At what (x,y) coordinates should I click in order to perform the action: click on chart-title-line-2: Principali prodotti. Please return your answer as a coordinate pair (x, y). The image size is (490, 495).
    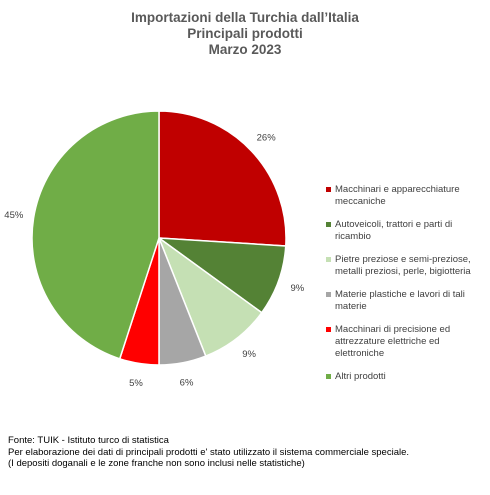
    Looking at the image, I should click on (245, 33).